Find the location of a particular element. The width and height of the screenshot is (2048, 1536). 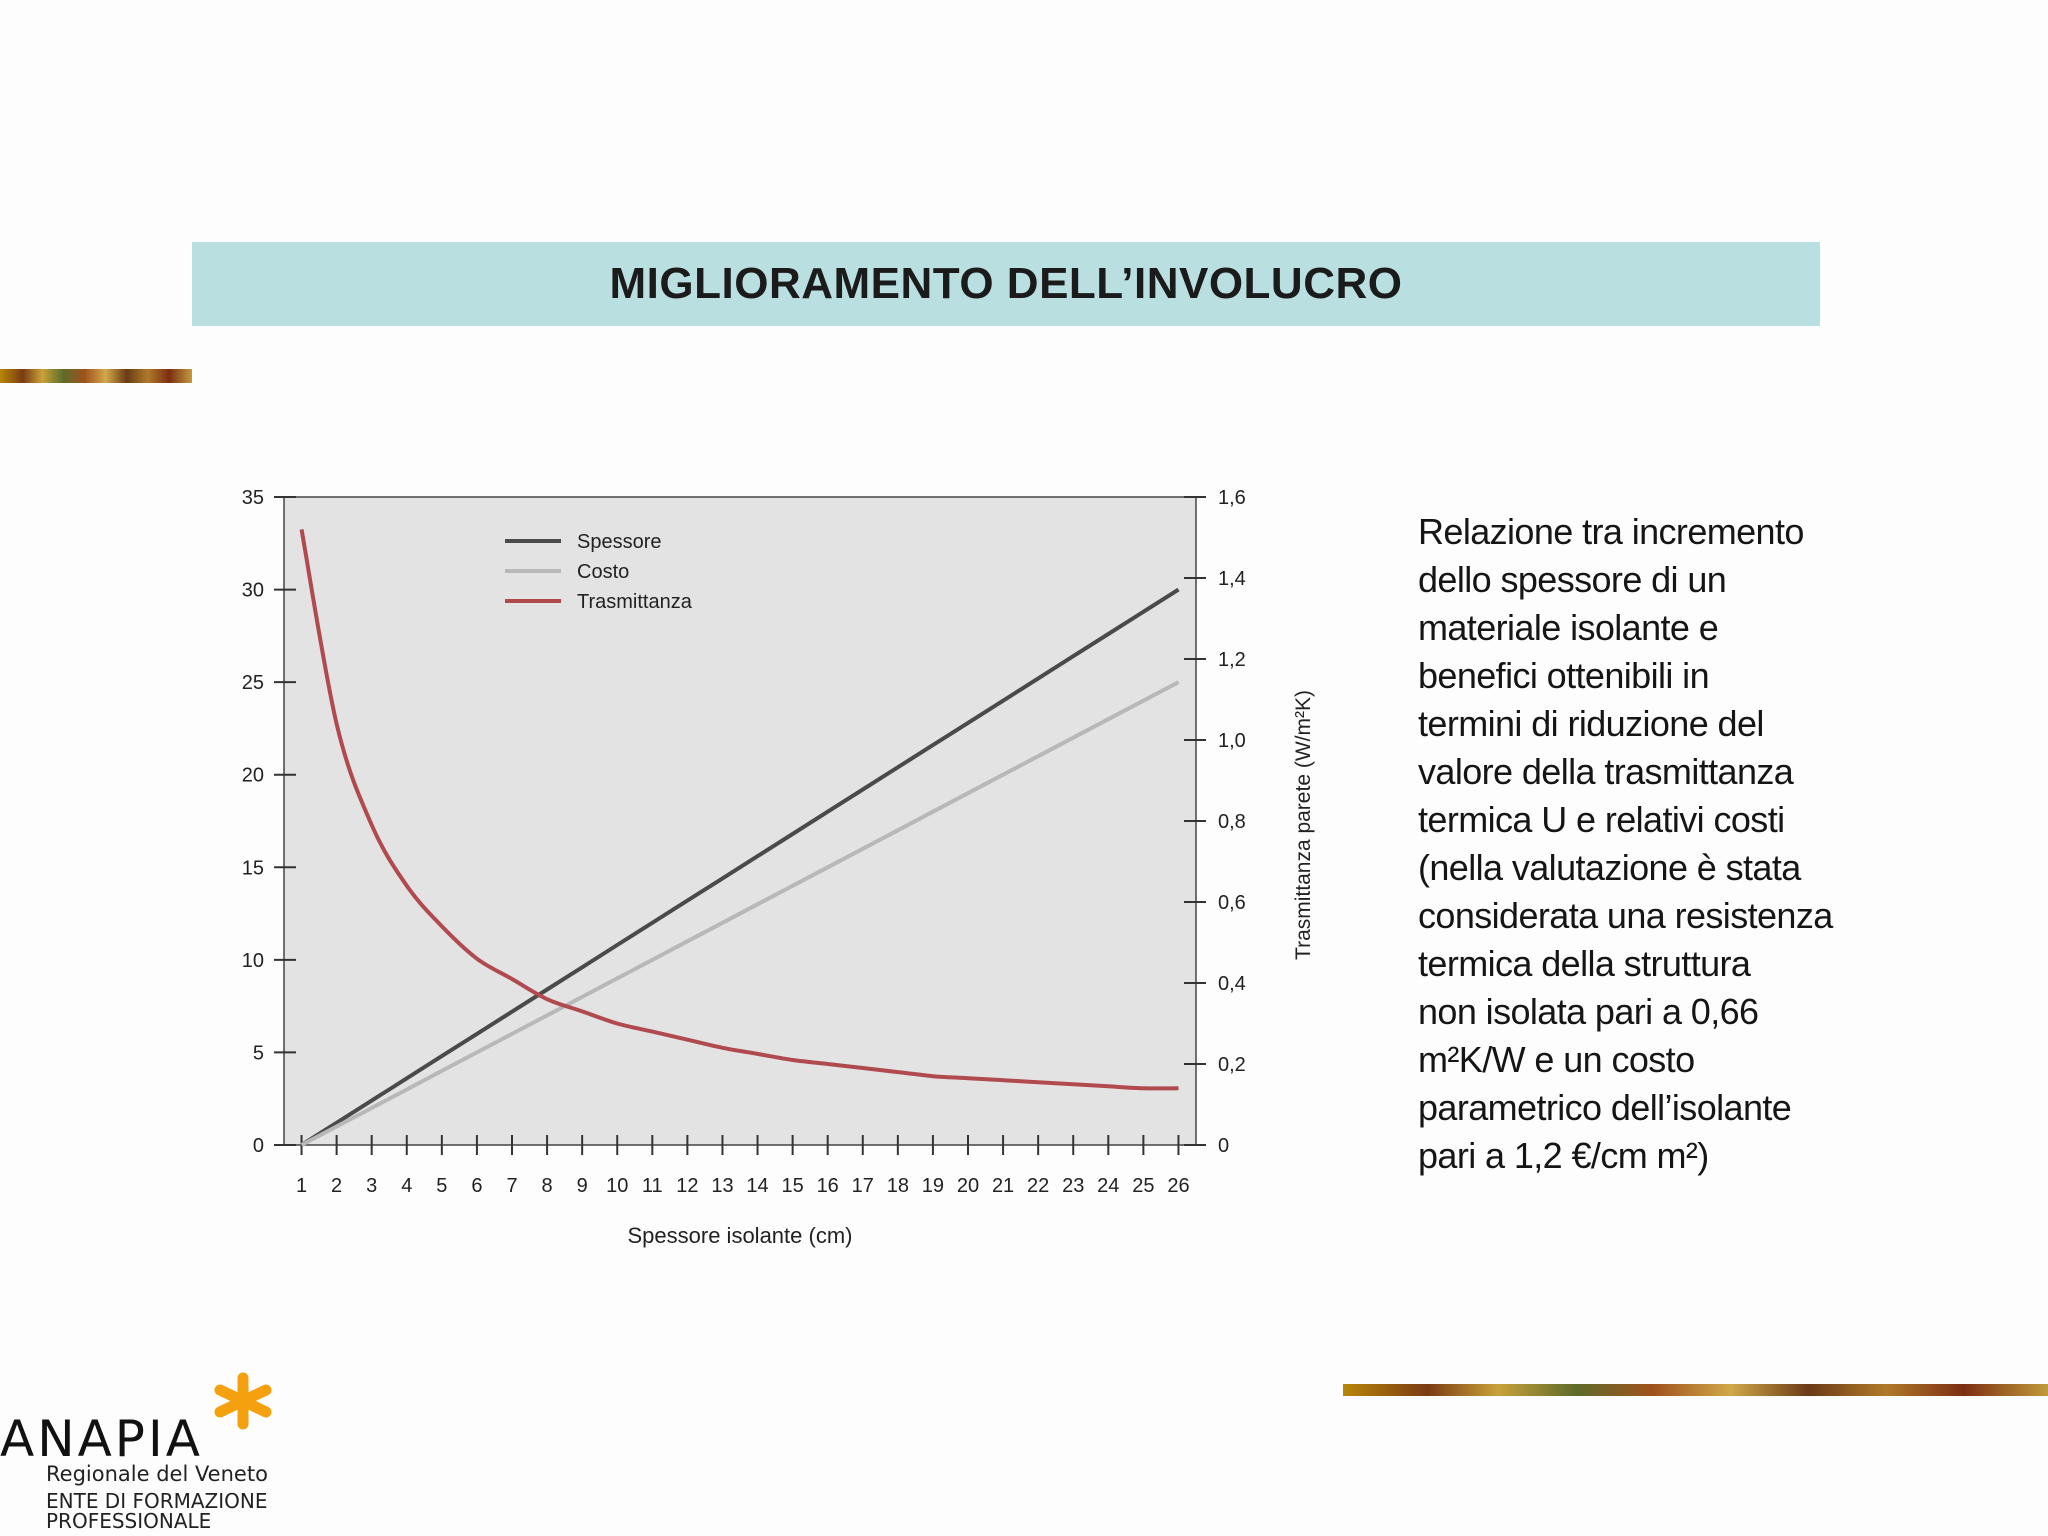

description-line: benefici ottenibili in is located at coordinates (1564, 675).